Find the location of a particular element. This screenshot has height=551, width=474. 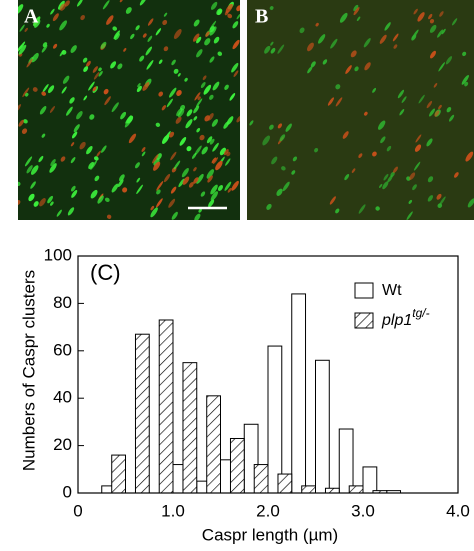

legend-name: Wt is located at coordinates (392, 290).